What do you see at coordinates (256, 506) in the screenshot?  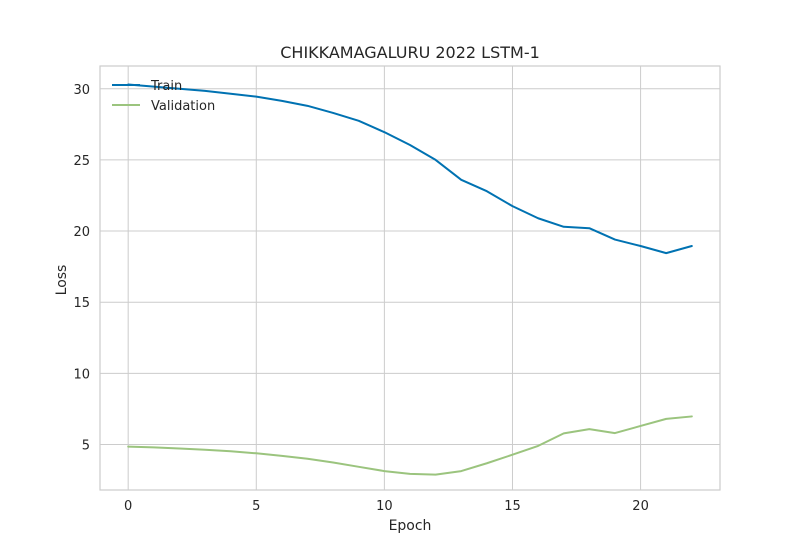 I see `x-tick-label: 5` at bounding box center [256, 506].